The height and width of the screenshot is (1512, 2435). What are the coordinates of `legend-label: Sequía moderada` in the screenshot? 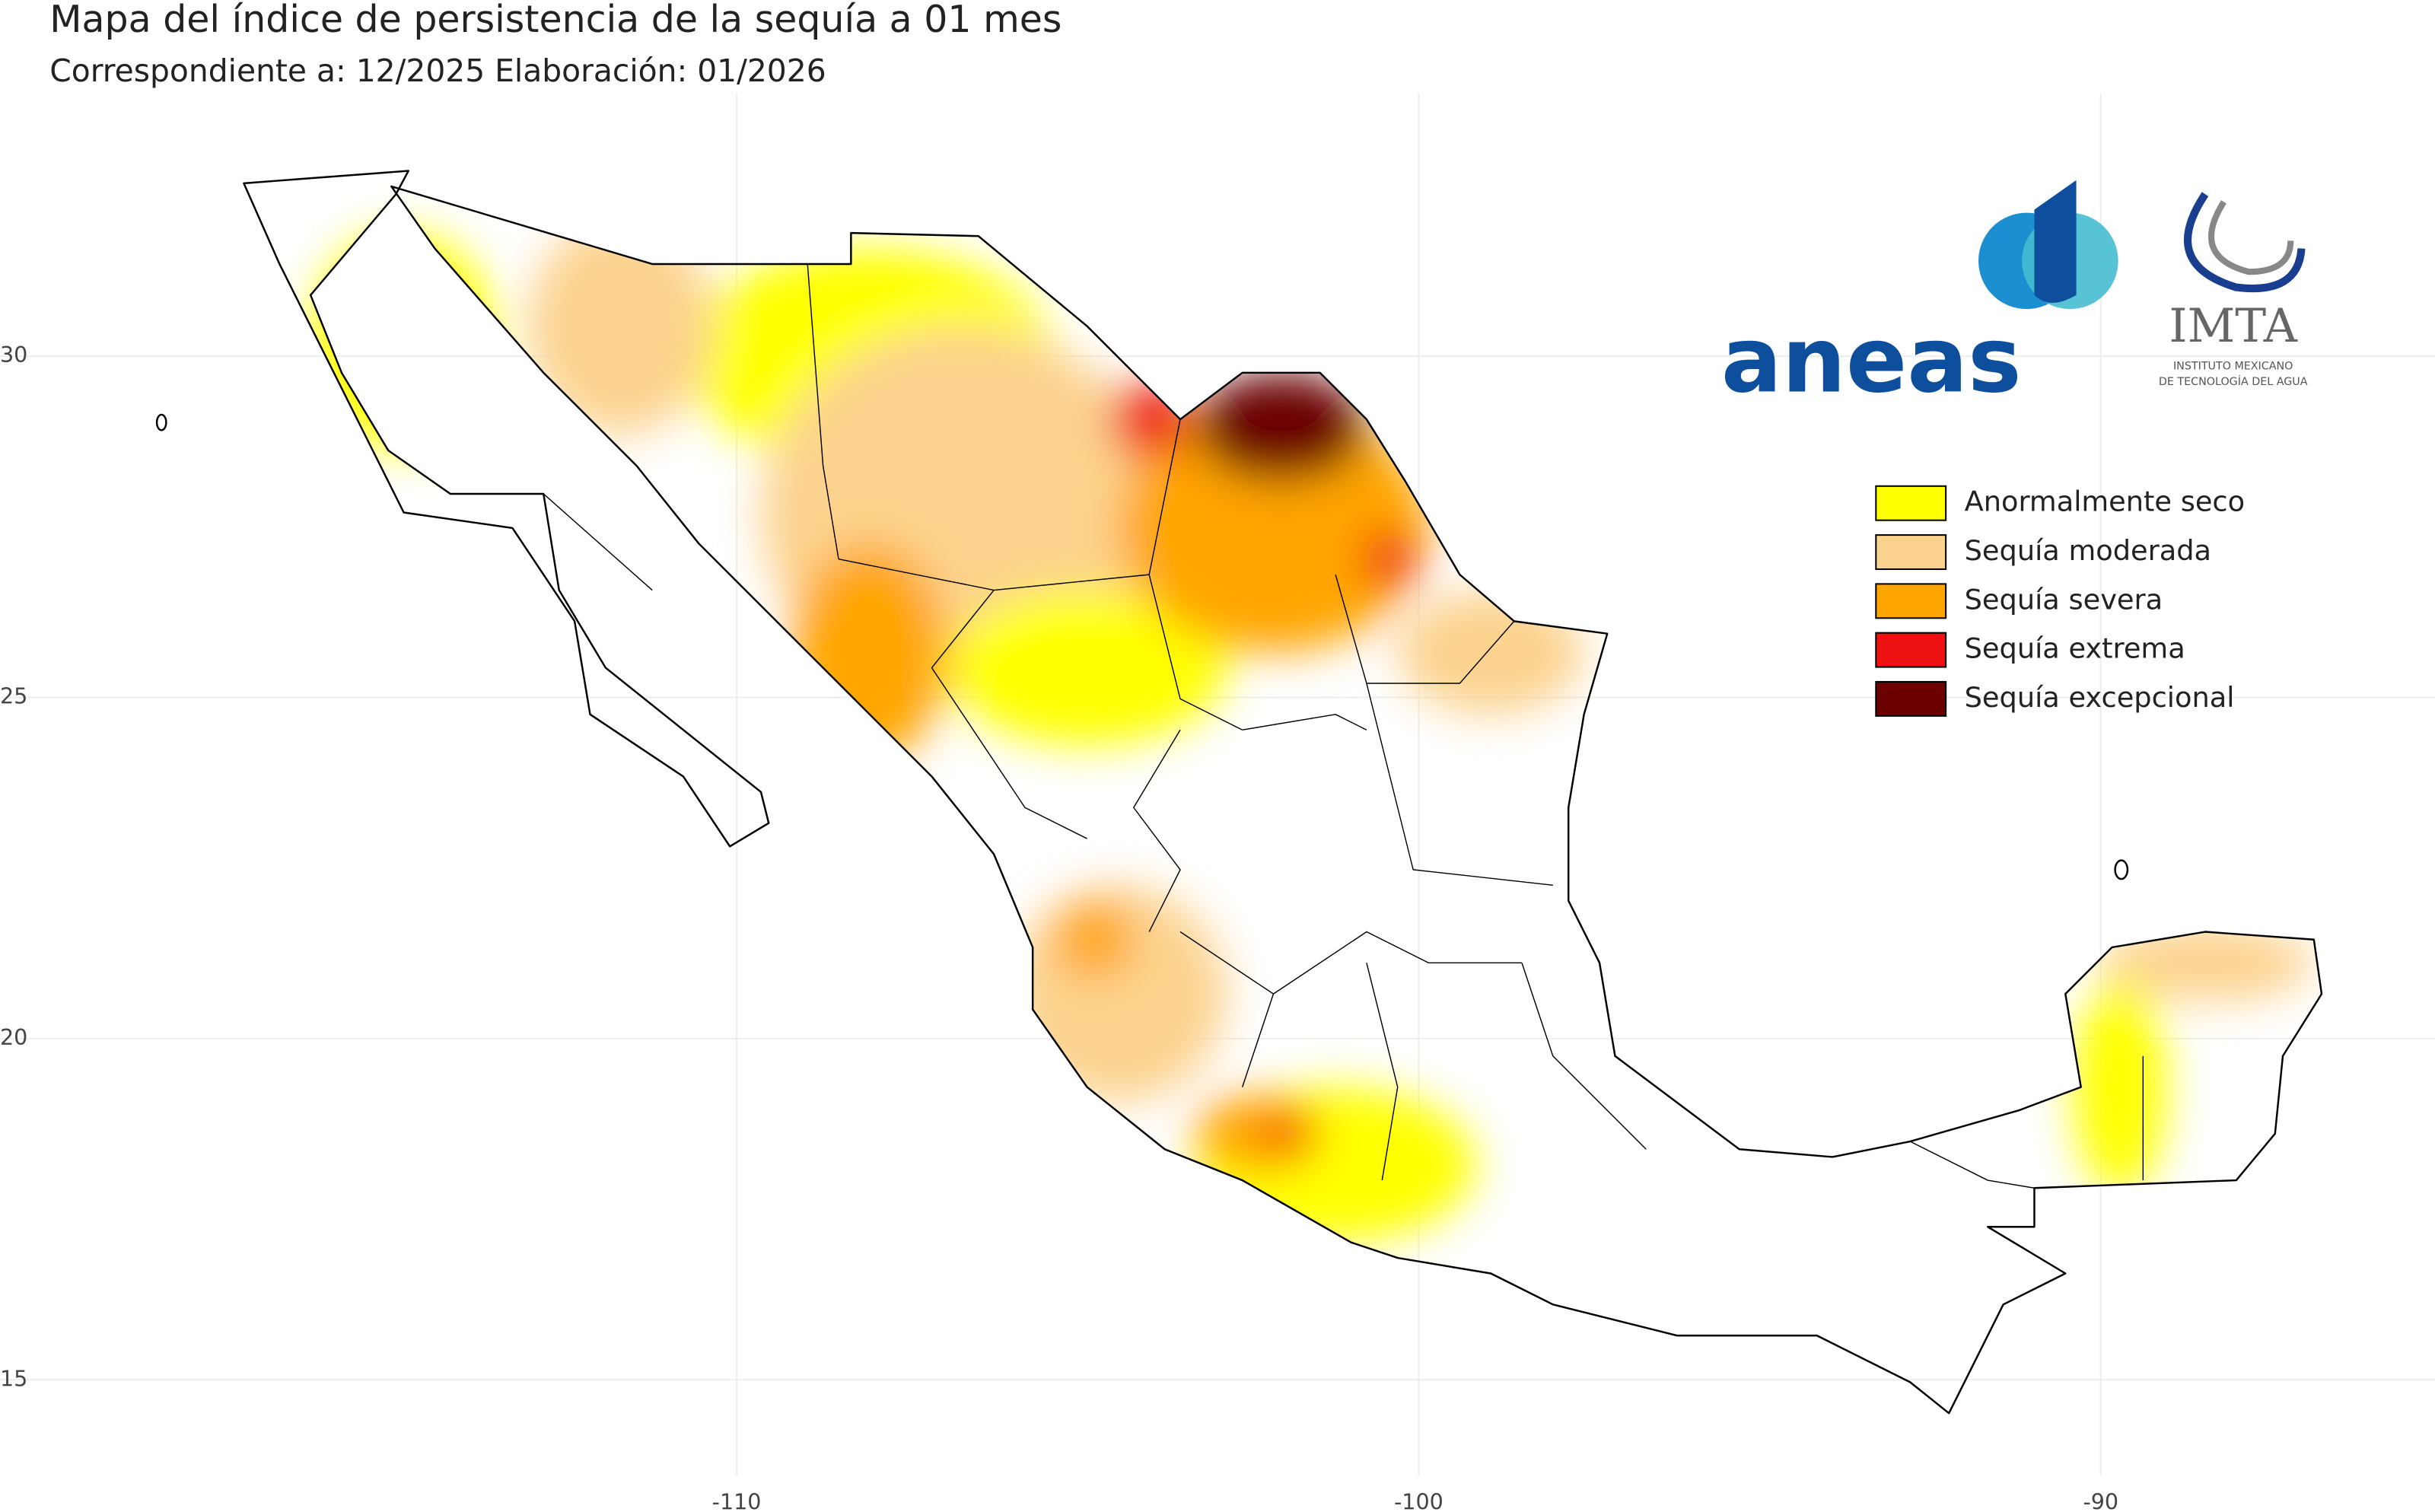 It's located at (2088, 550).